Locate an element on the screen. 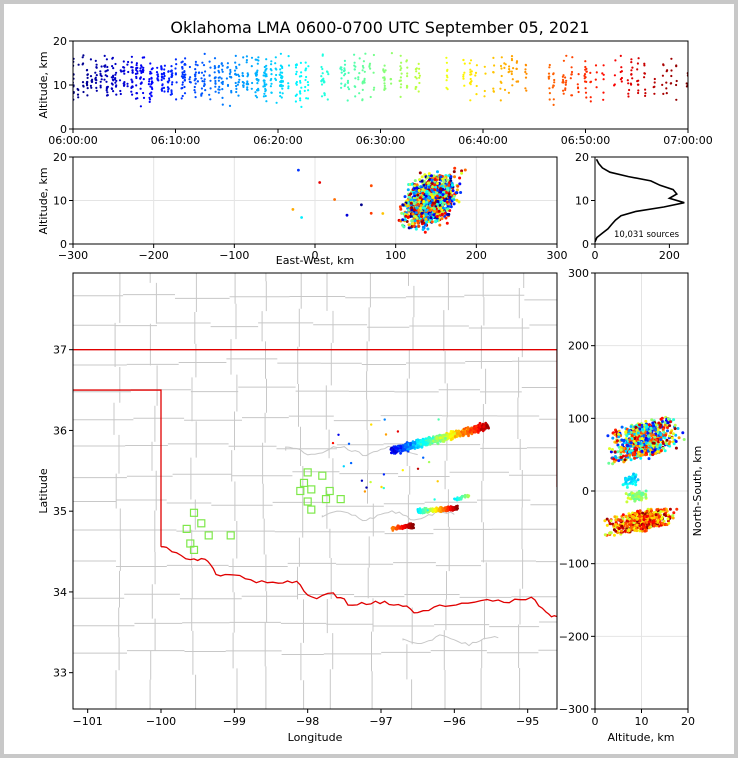  lma-station-marker is located at coordinates (307, 472).